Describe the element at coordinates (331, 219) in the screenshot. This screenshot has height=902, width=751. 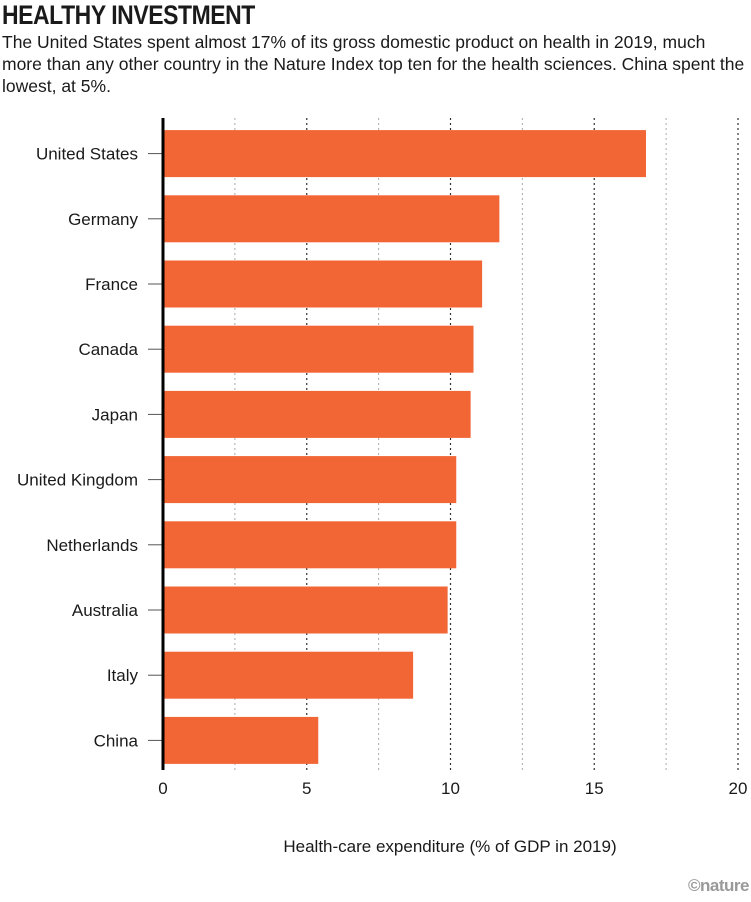
I see `bar-germany` at that location.